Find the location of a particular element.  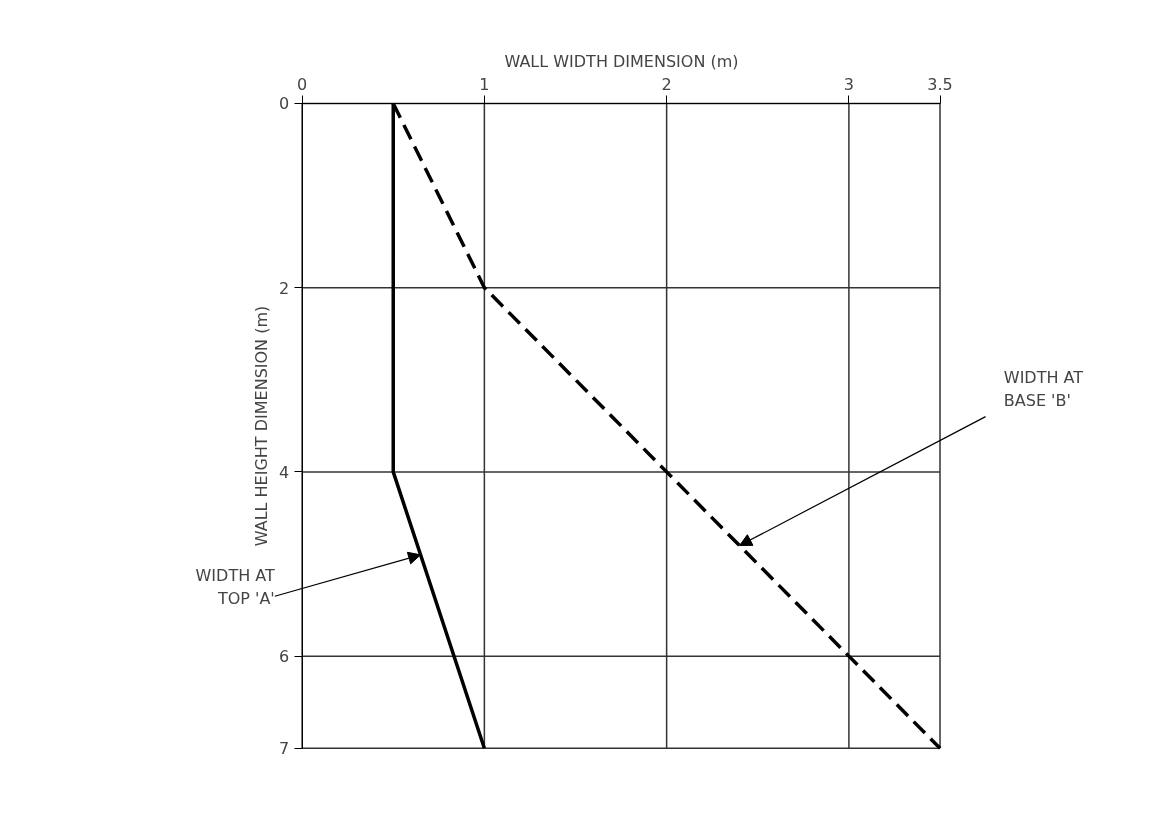

y-tick-label: 7 is located at coordinates (284, 749).